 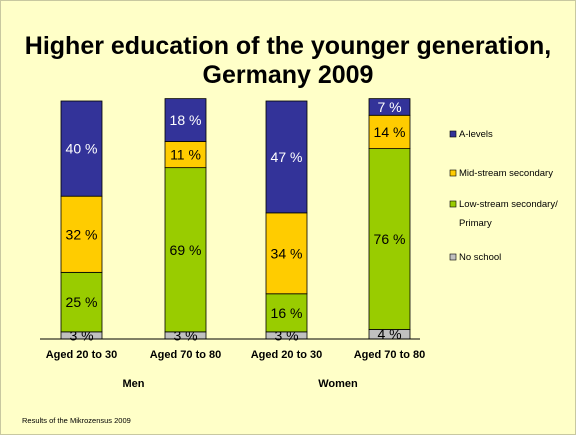 What do you see at coordinates (185, 155) in the screenshot?
I see `data-label: 11 %` at bounding box center [185, 155].